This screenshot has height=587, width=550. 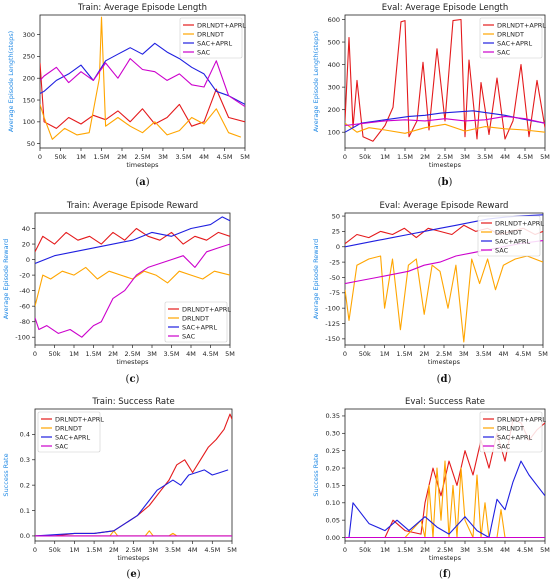 I want to click on y-tick-label: 600, so click(x=334, y=20).